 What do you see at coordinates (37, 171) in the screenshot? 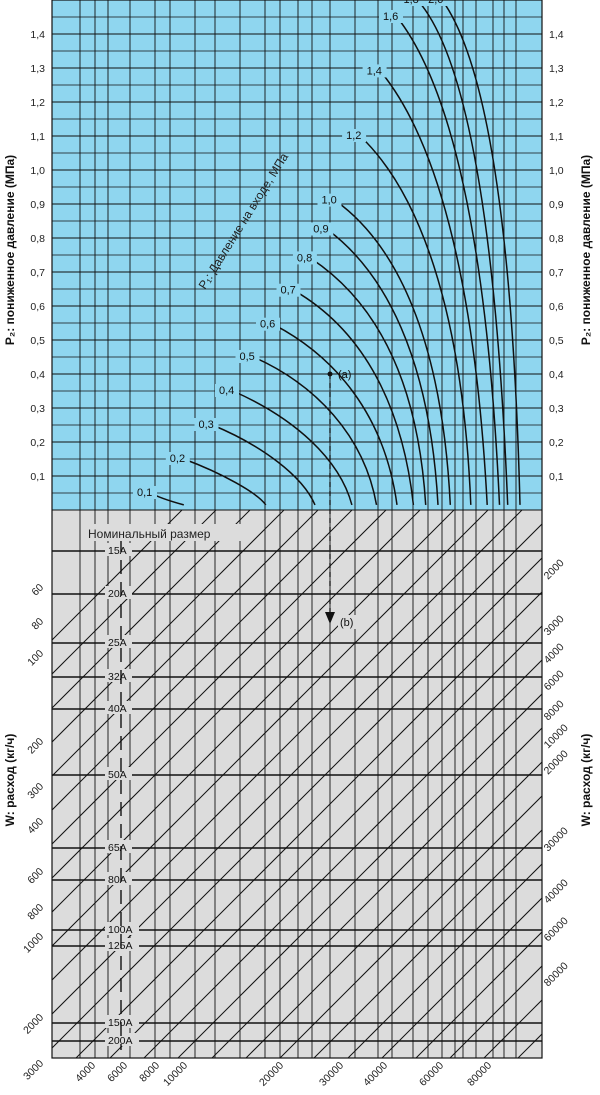
I see `pressure-tick-left: 1,0` at bounding box center [37, 171].